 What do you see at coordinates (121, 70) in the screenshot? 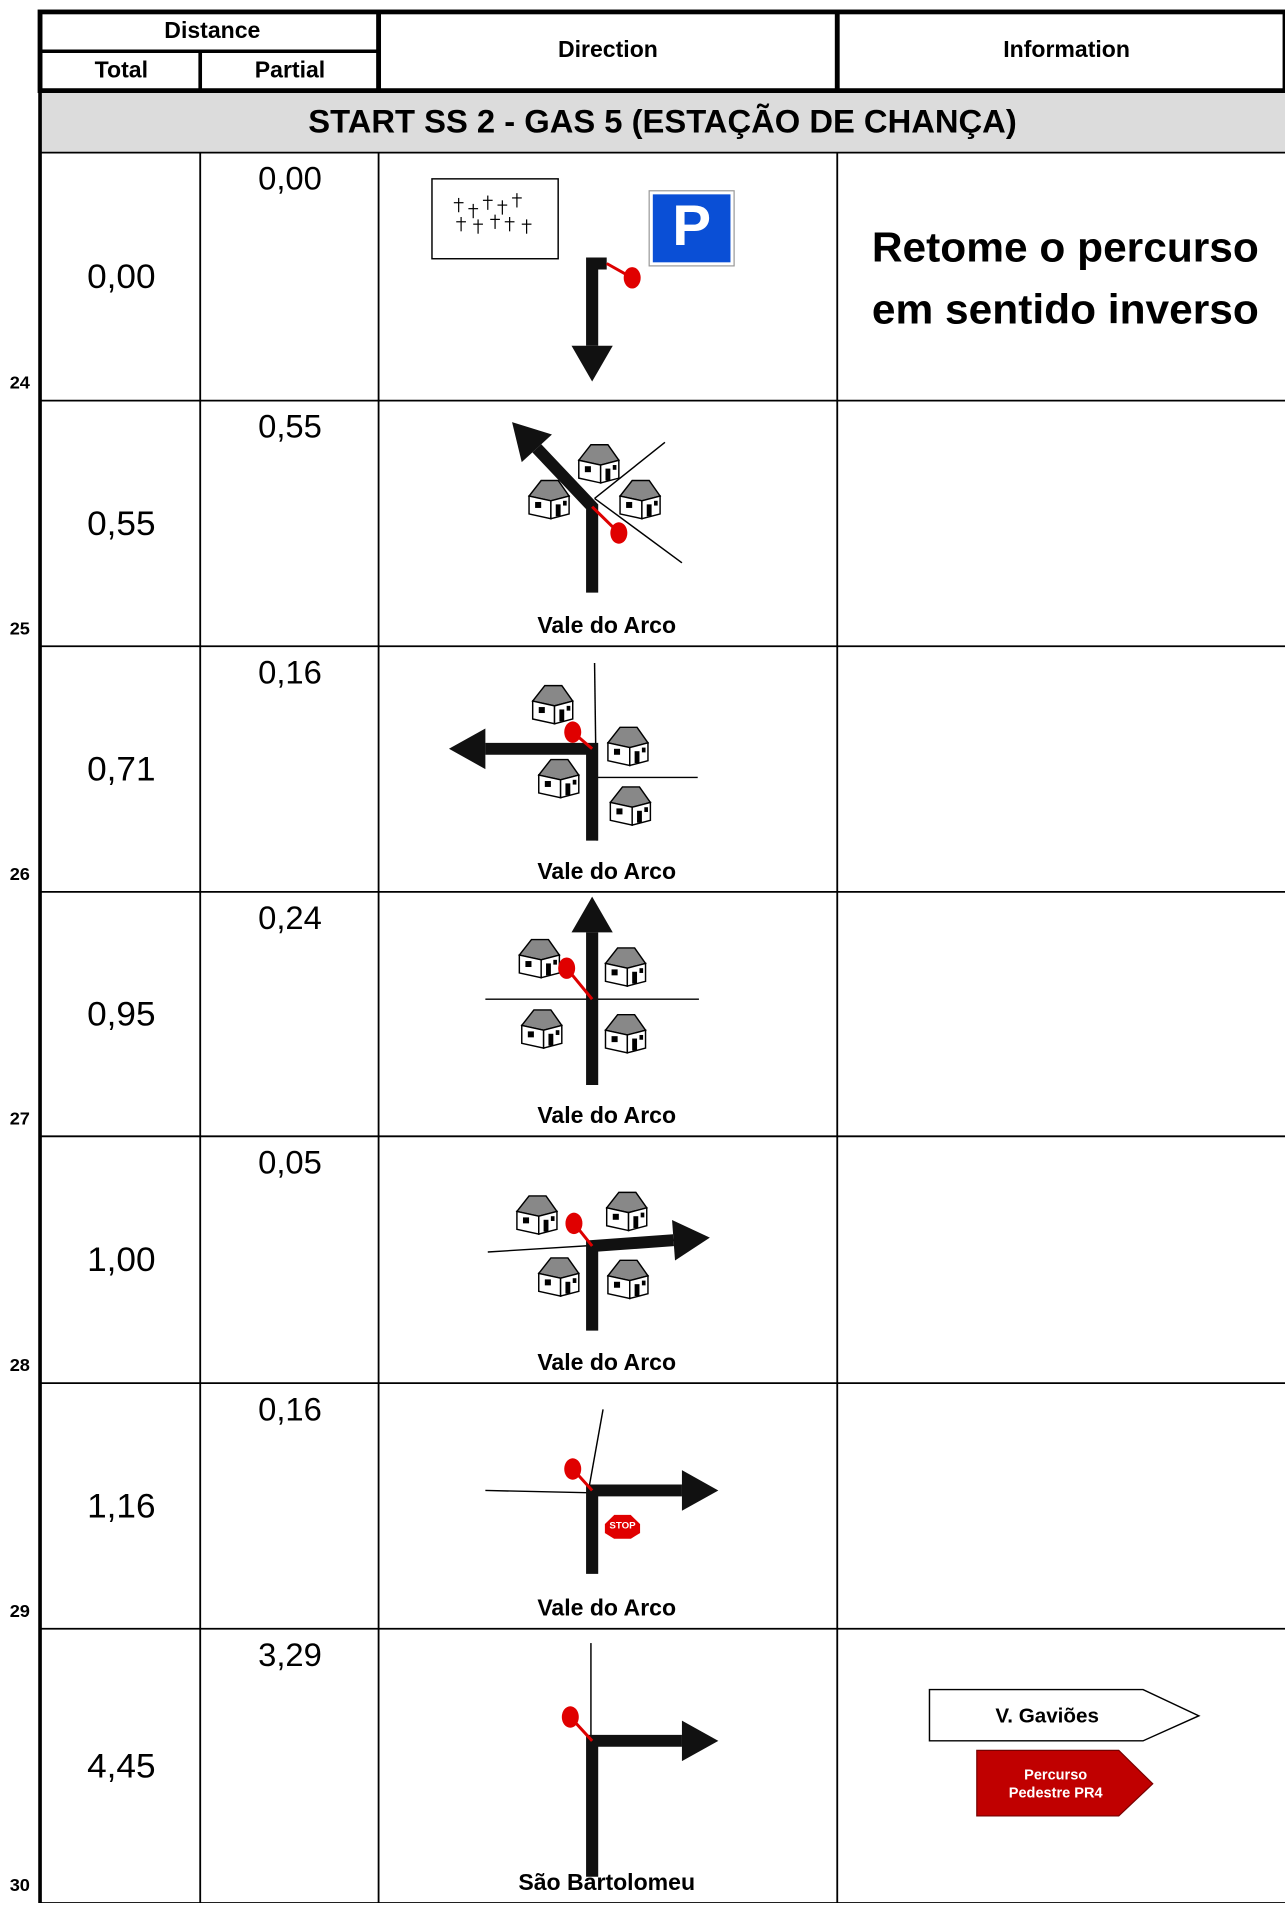
I see `header-total: Total` at bounding box center [121, 70].